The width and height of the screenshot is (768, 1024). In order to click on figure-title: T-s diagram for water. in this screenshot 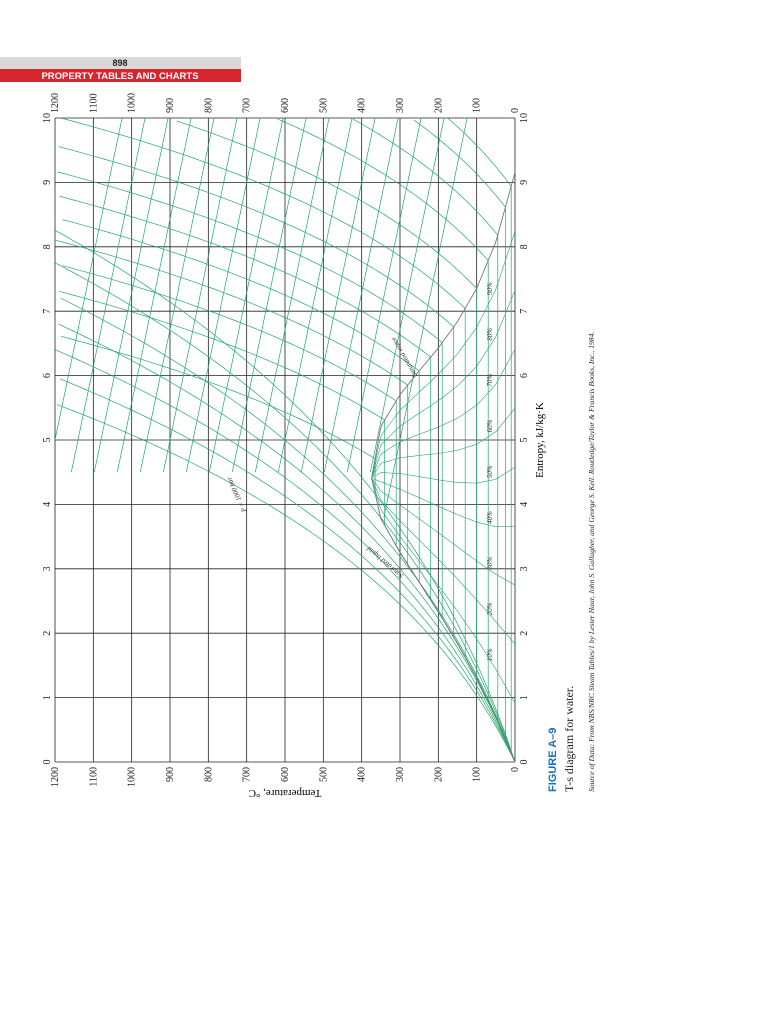, I will do `click(569, 739)`.